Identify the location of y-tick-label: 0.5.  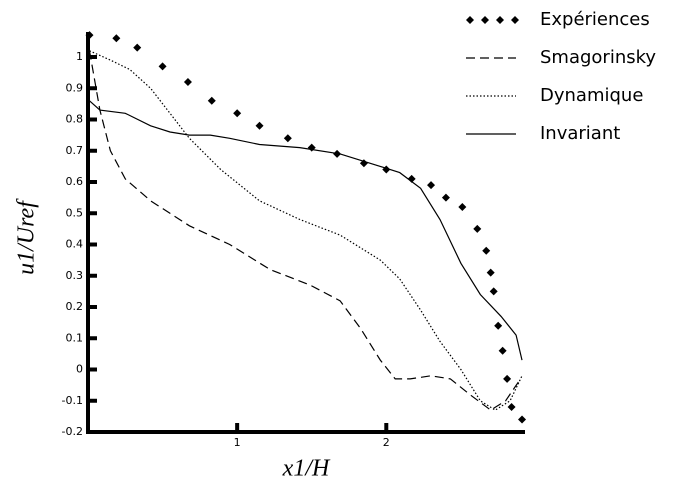
(75, 212).